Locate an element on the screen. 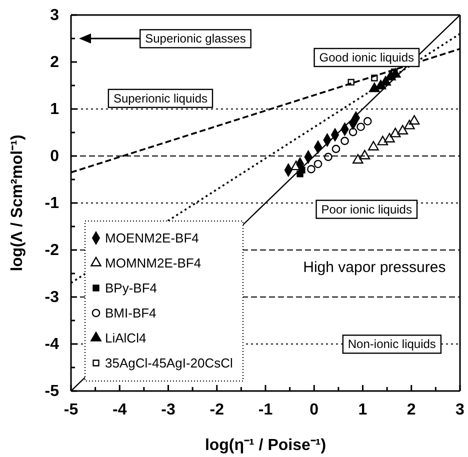 The width and height of the screenshot is (468, 457). y-tick-label: 2 is located at coordinates (55, 63).